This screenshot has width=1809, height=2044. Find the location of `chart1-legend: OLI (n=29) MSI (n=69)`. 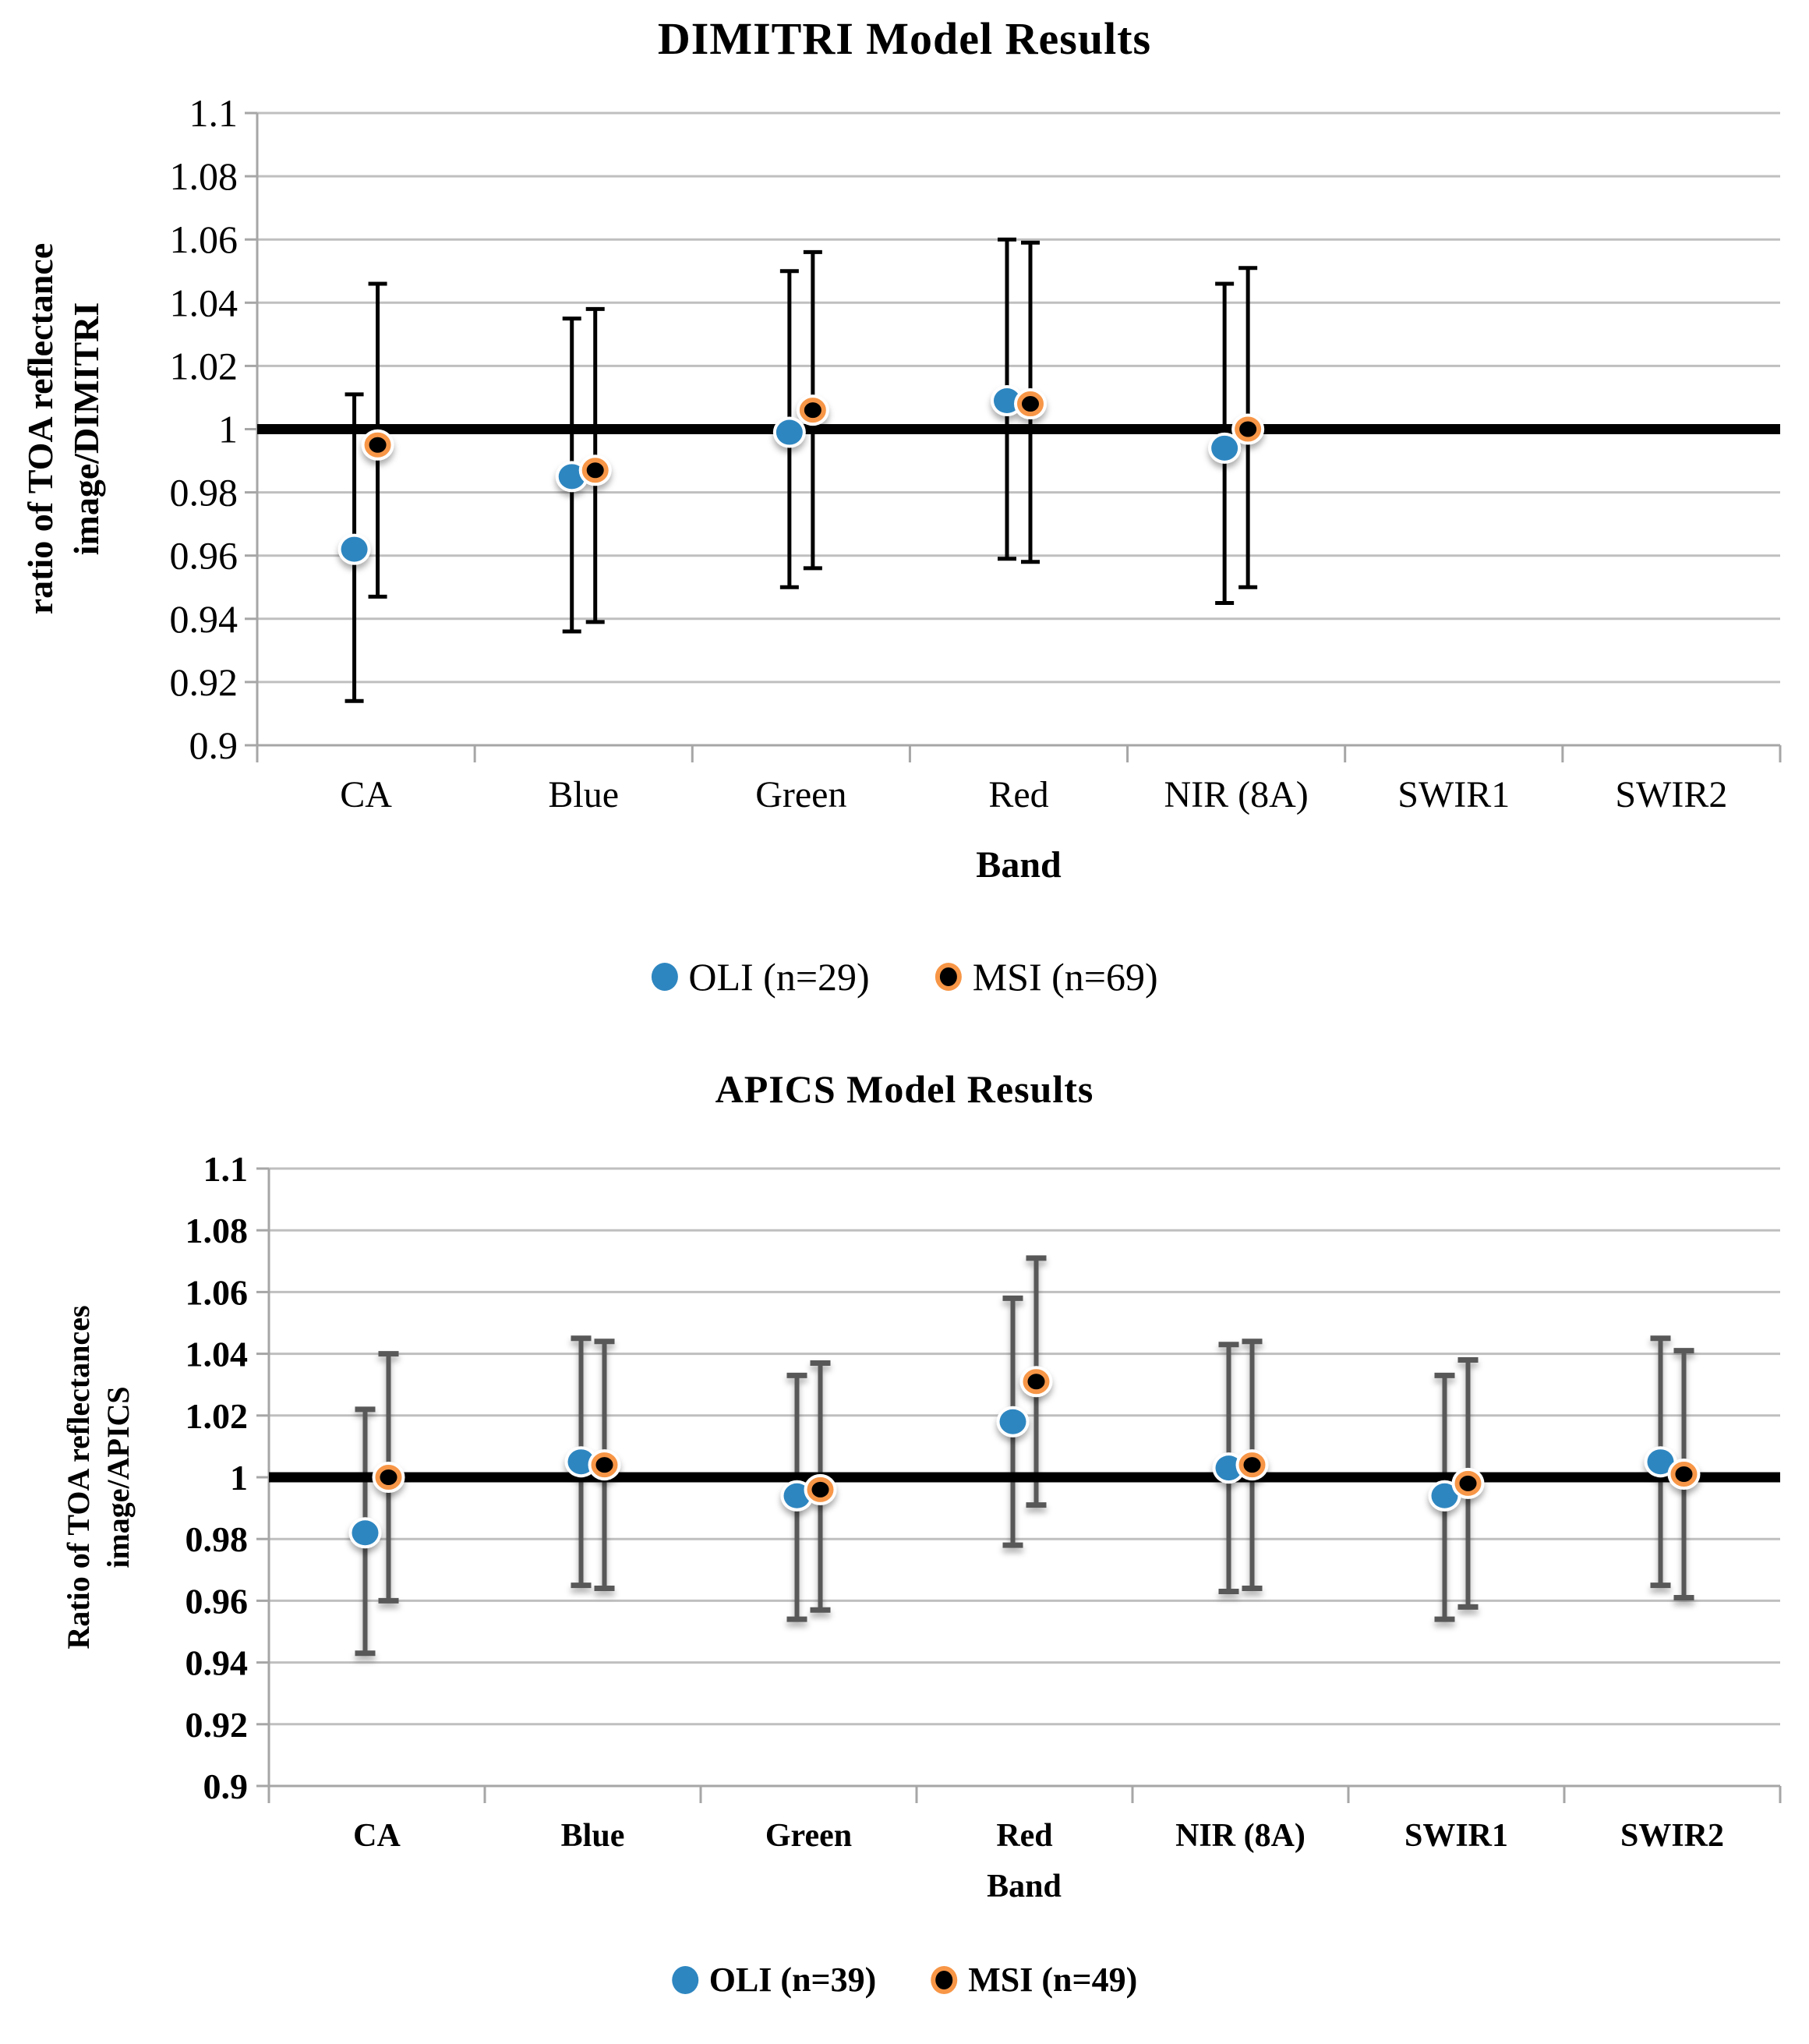

chart1-legend: OLI (n=29) MSI (n=69) is located at coordinates (904, 976).